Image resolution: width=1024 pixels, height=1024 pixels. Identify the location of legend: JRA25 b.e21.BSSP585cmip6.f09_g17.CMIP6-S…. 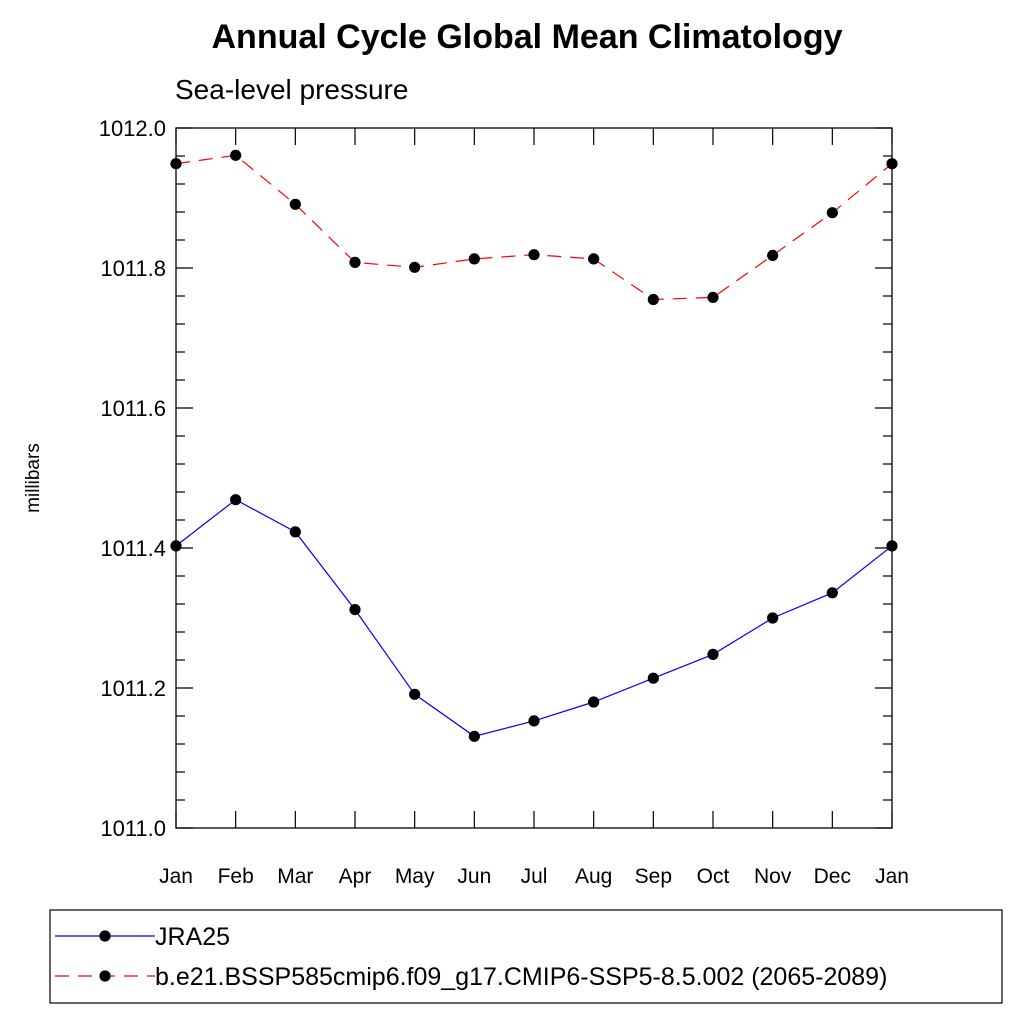
(526, 956).